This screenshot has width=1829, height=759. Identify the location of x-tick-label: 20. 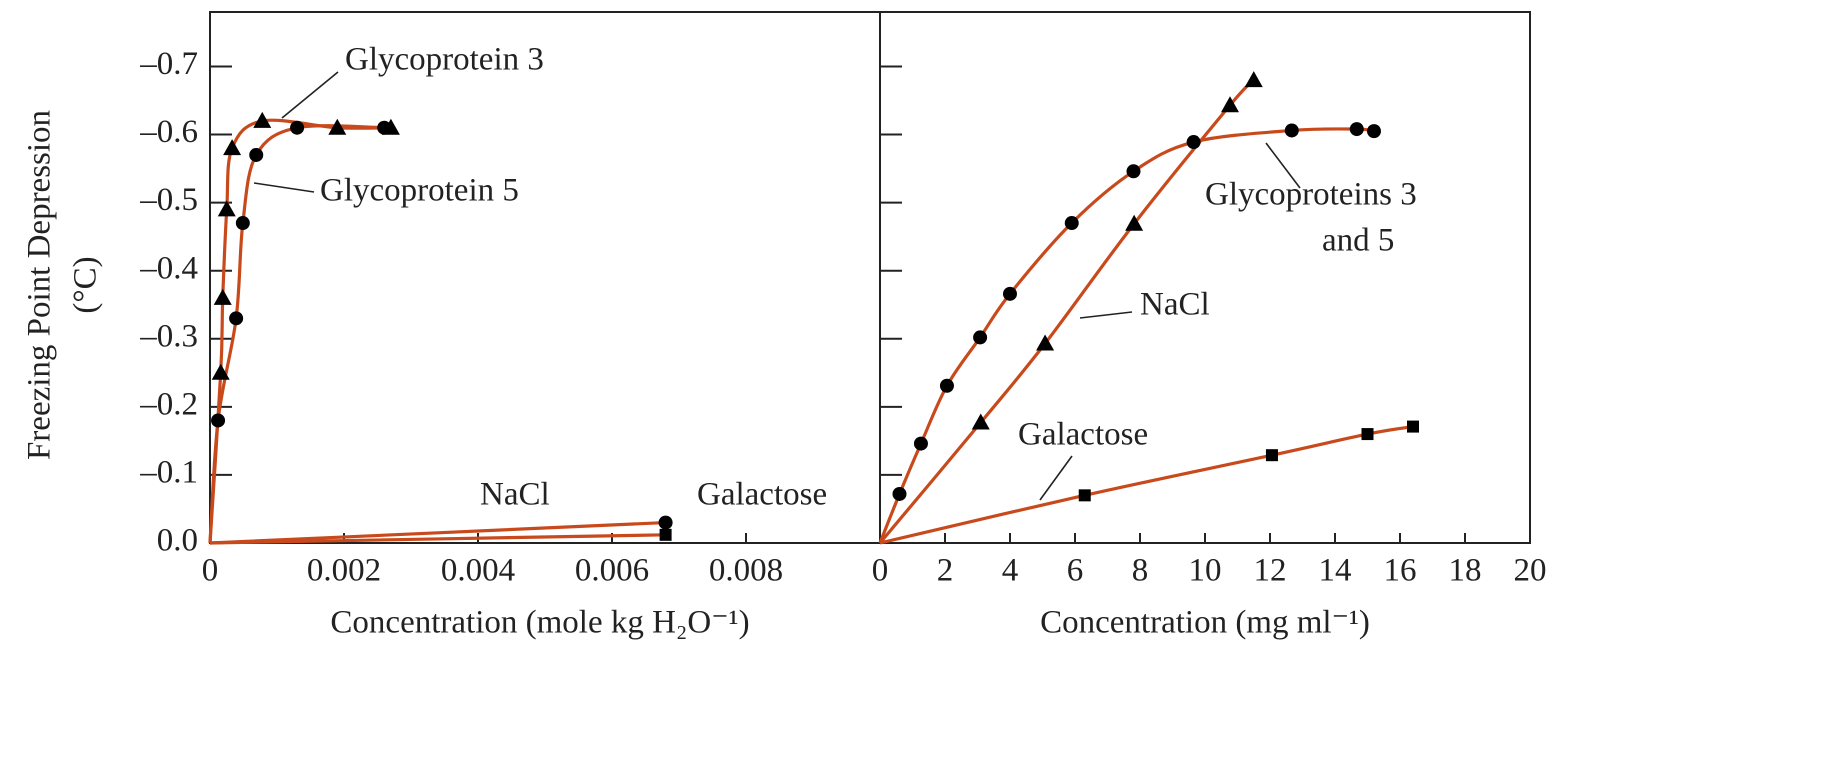
(1530, 571).